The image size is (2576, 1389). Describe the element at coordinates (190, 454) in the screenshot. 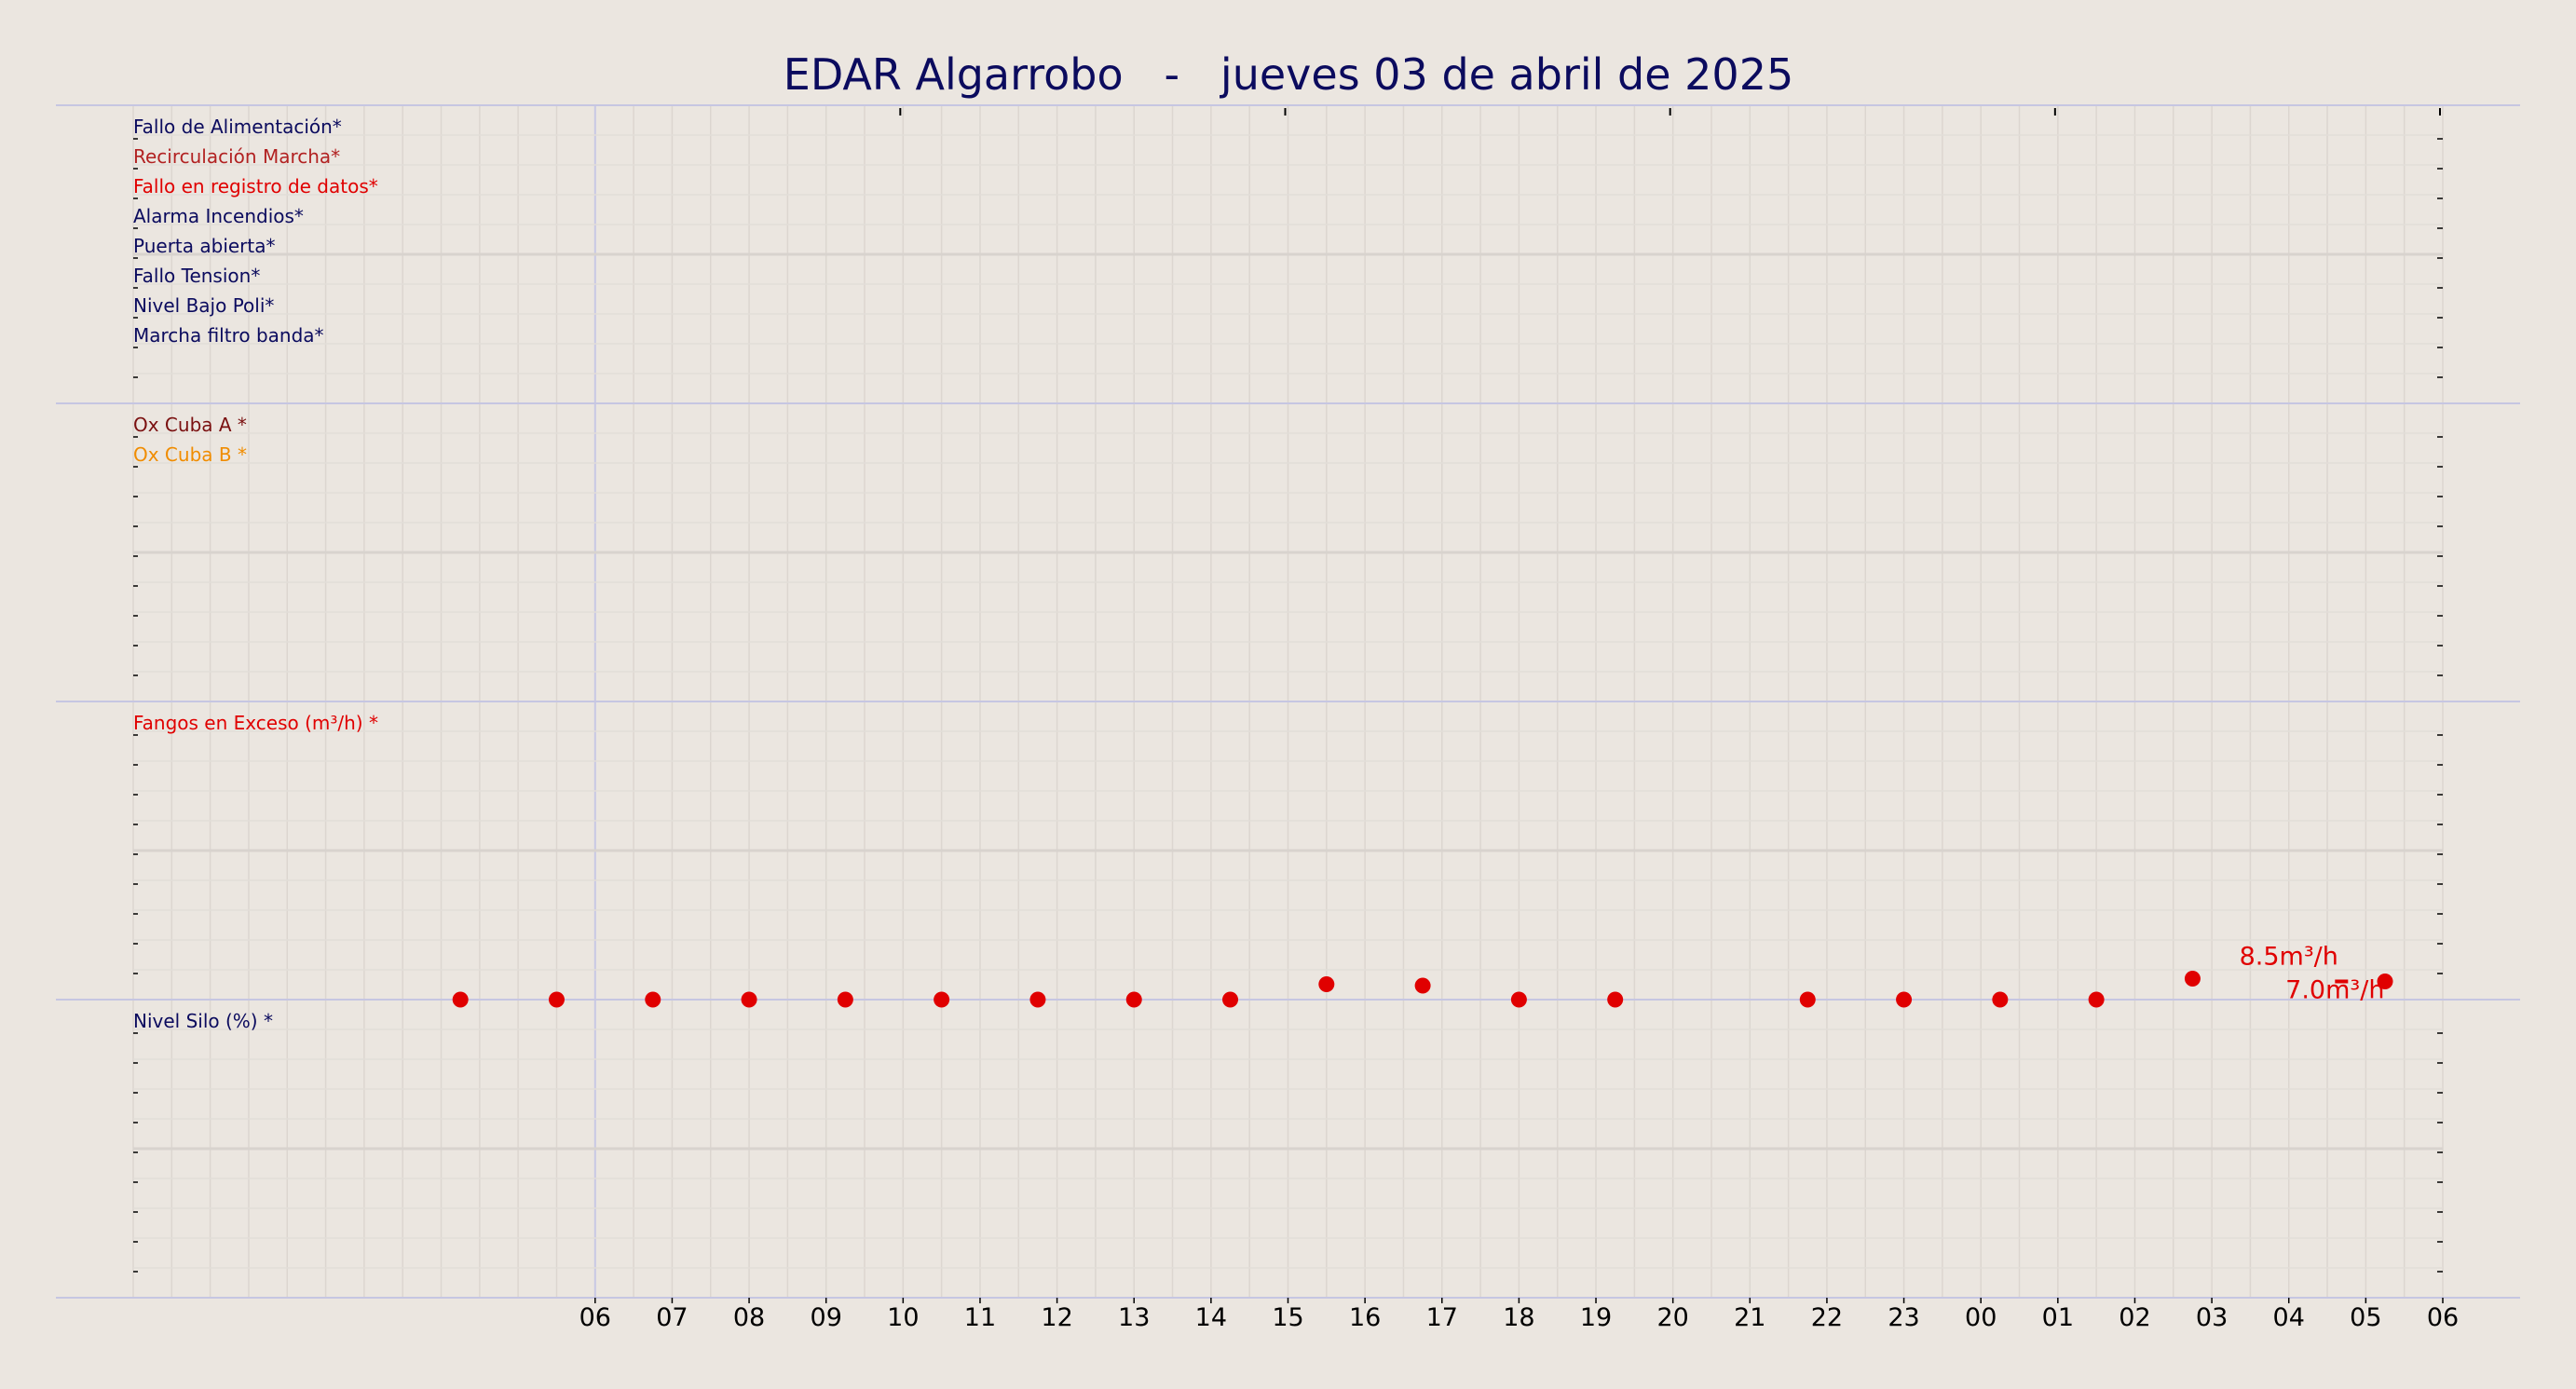

I see `panel-label: Ox Cuba B *` at that location.